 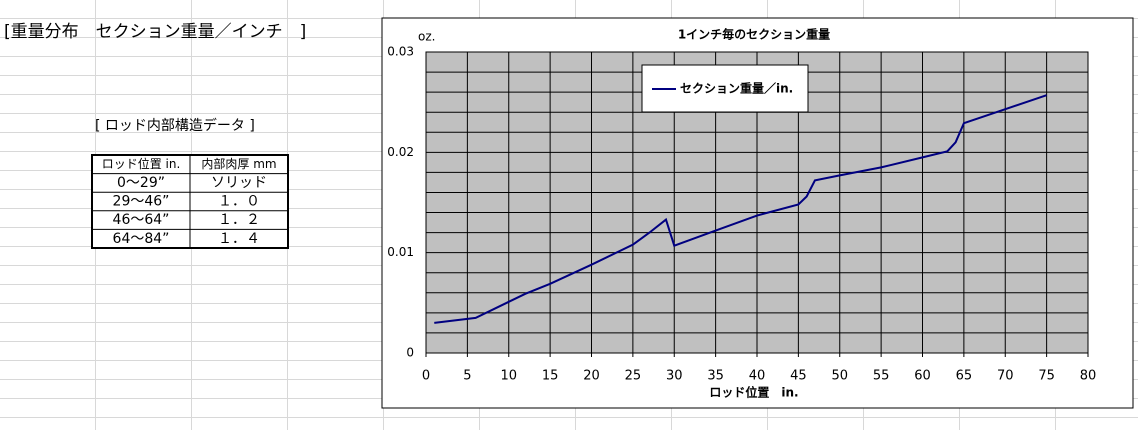 I want to click on x-tick-label: 30, so click(x=674, y=376).